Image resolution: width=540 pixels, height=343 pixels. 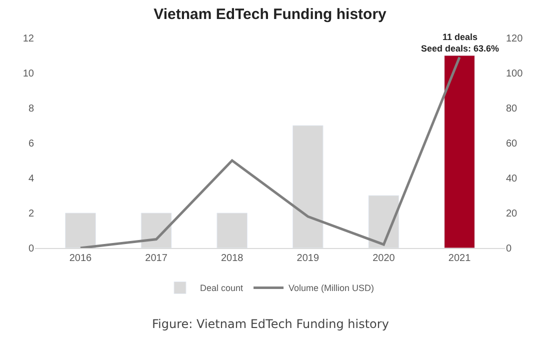 I want to click on bar, so click(x=459, y=151).